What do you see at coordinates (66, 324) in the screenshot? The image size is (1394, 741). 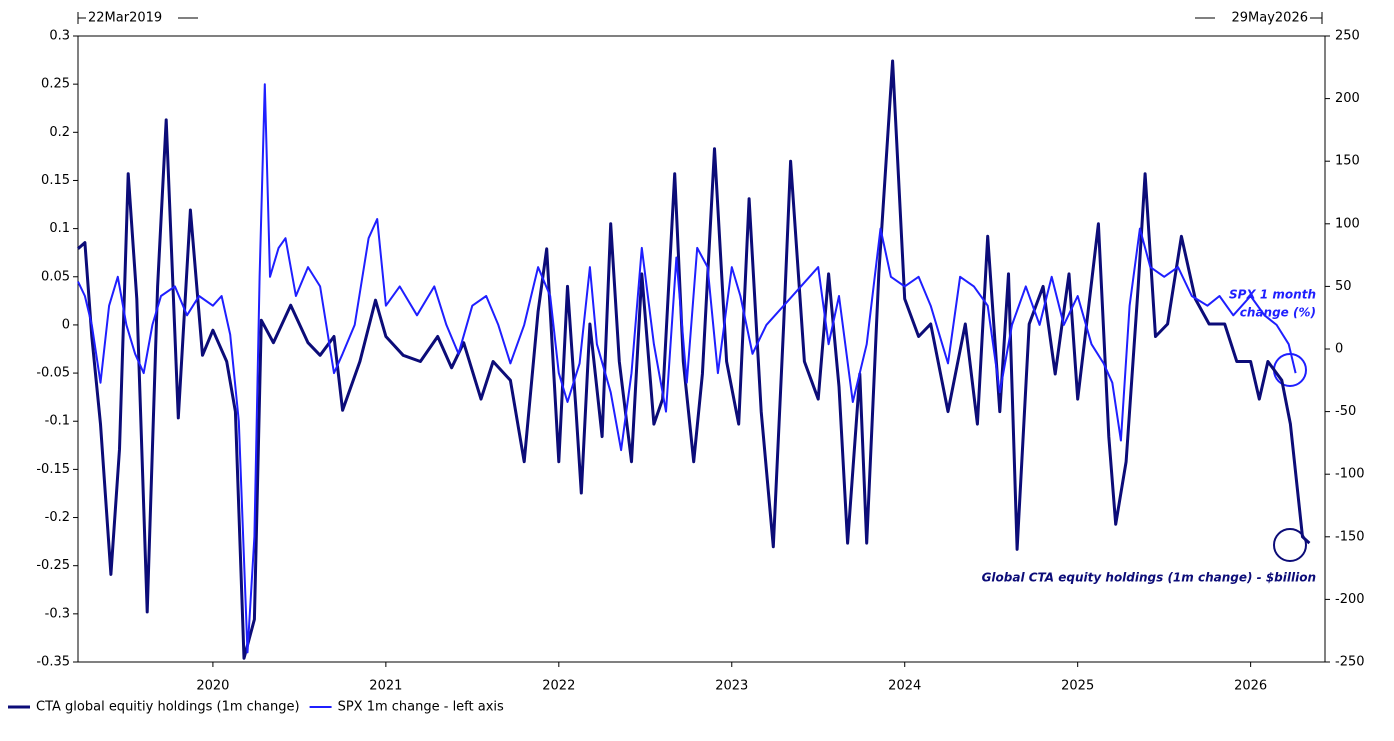 I see `y-tick-label: 0` at bounding box center [66, 324].